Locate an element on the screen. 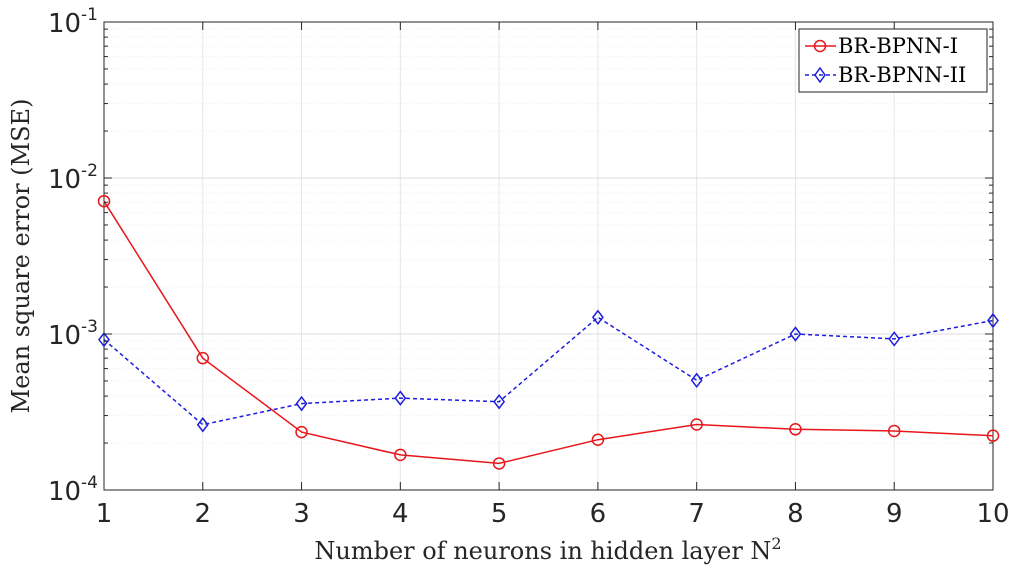  x-tick-label: 8 is located at coordinates (795, 514).